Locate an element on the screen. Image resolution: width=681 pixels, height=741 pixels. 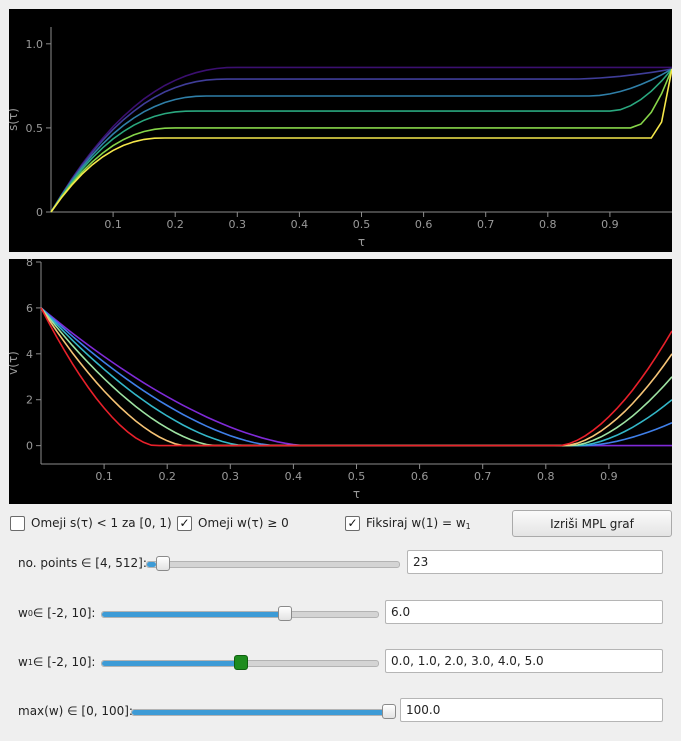
maxw-label: max(w) ∈ [0, 100]: is located at coordinates (75, 711).